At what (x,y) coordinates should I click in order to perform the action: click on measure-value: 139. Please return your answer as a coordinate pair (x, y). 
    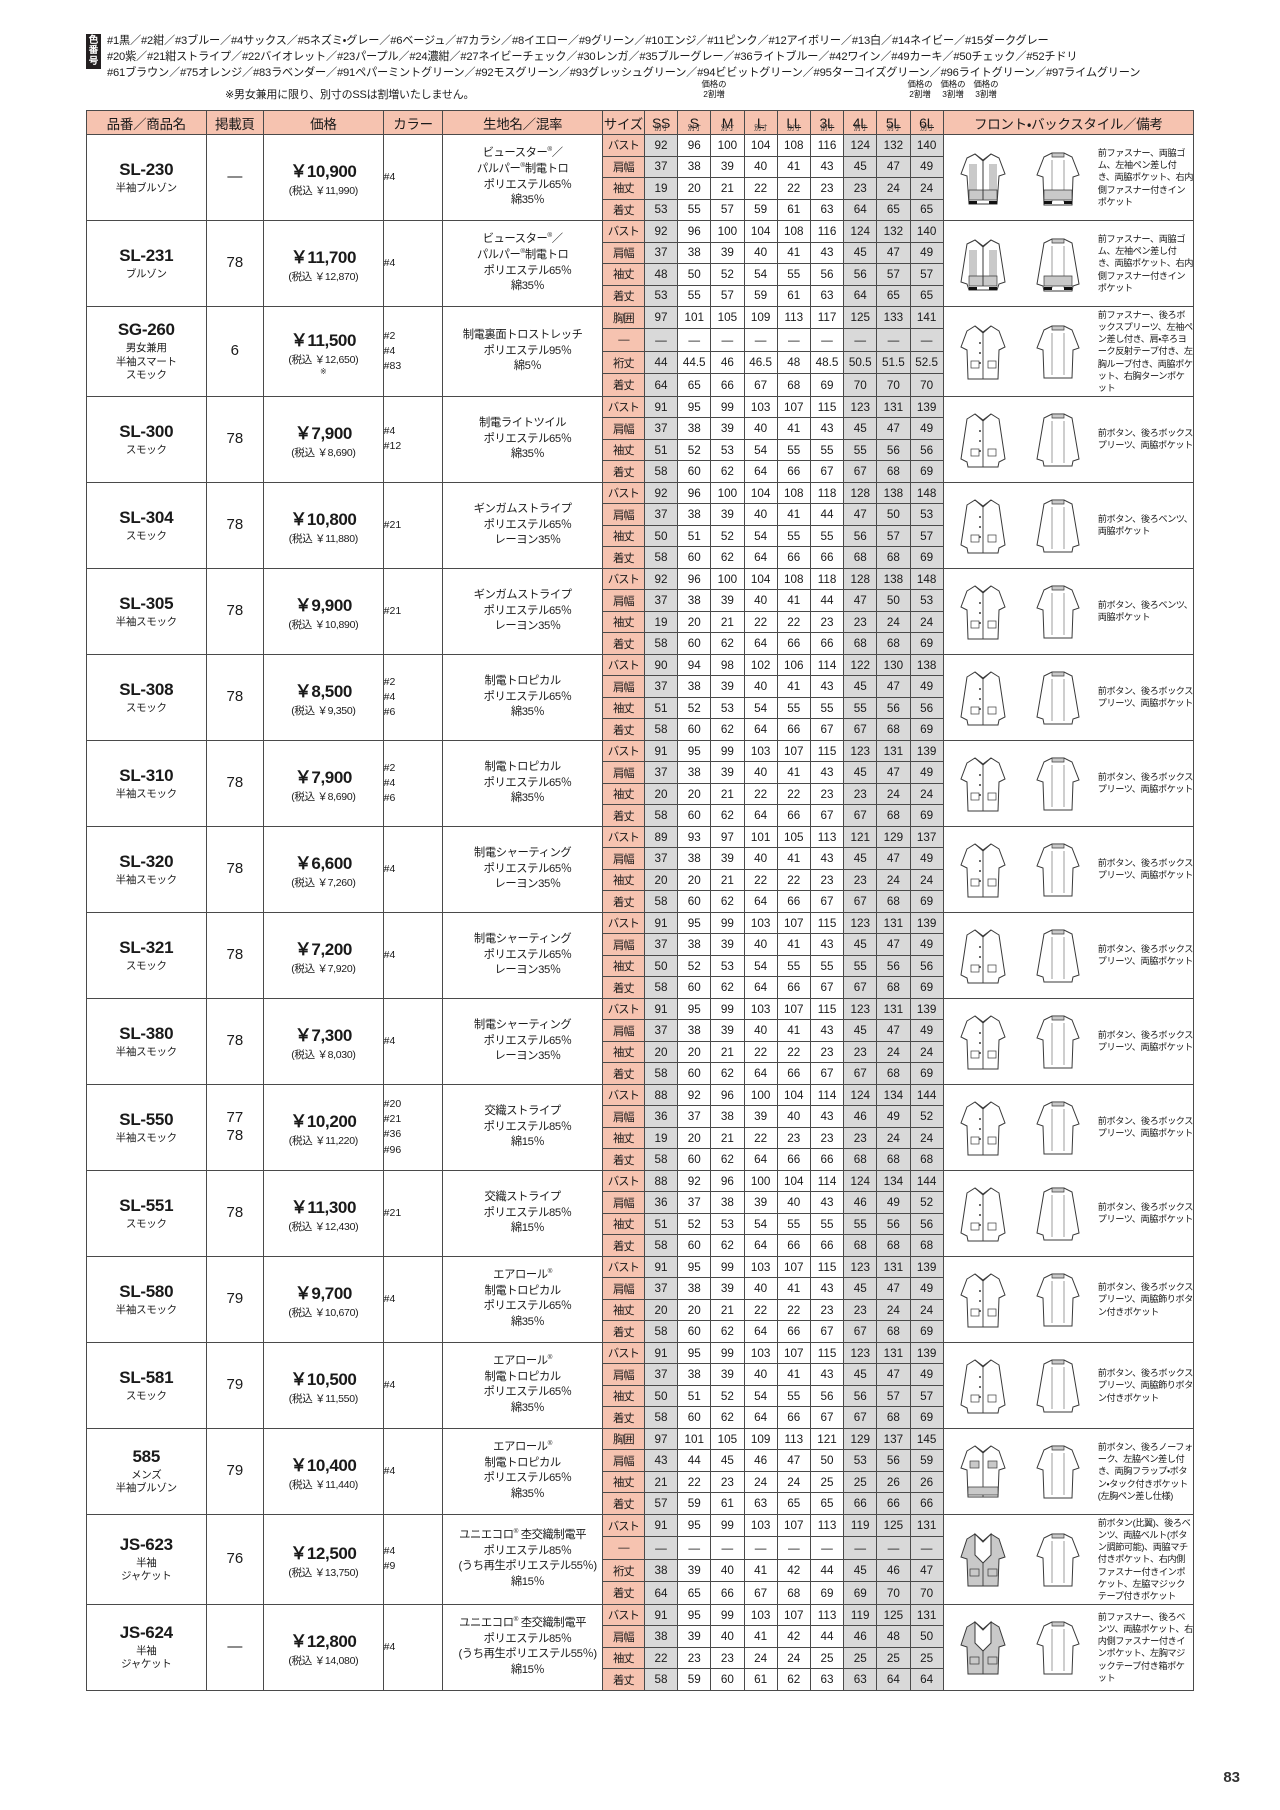
    Looking at the image, I should click on (926, 923).